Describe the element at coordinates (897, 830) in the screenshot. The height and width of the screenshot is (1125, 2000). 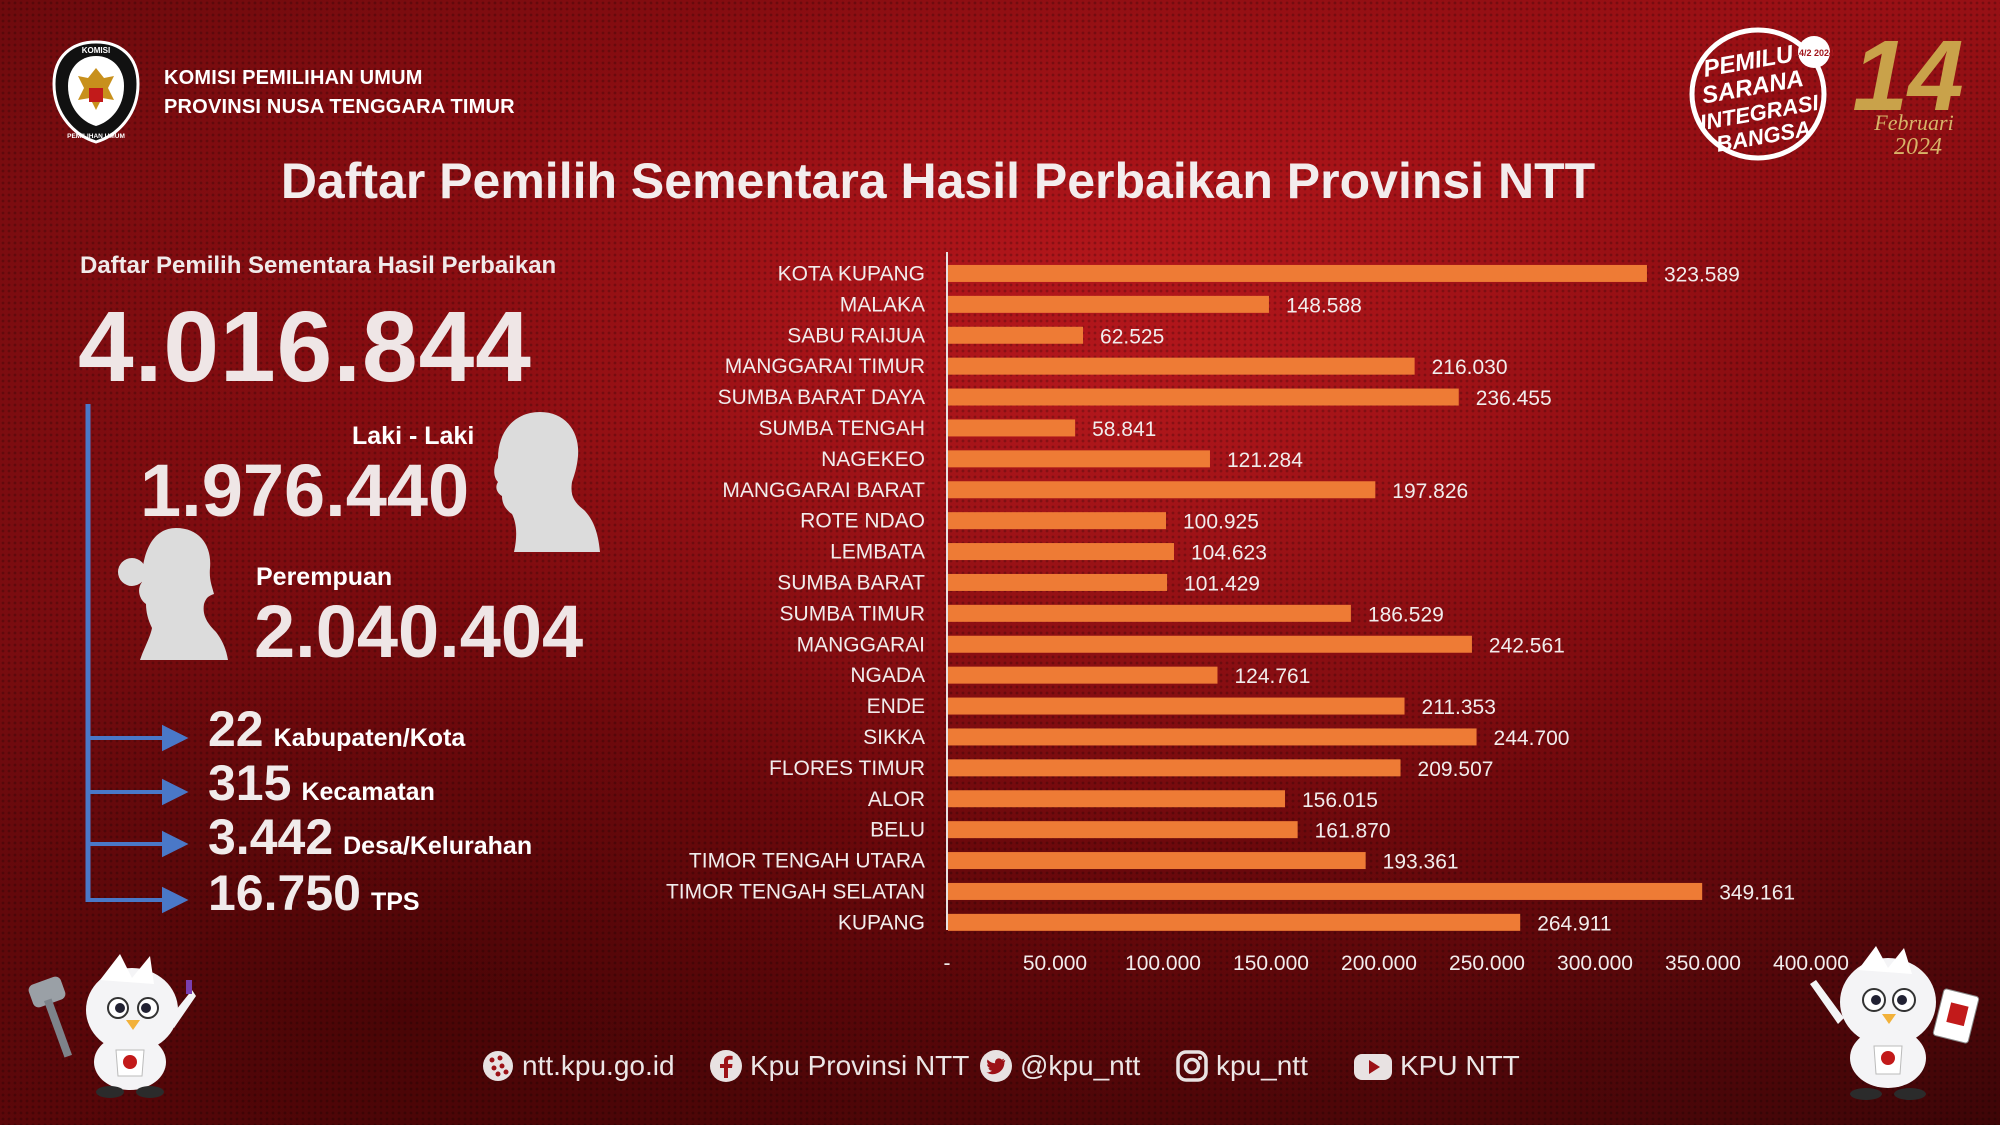
I see `category-label-18: BELU` at that location.